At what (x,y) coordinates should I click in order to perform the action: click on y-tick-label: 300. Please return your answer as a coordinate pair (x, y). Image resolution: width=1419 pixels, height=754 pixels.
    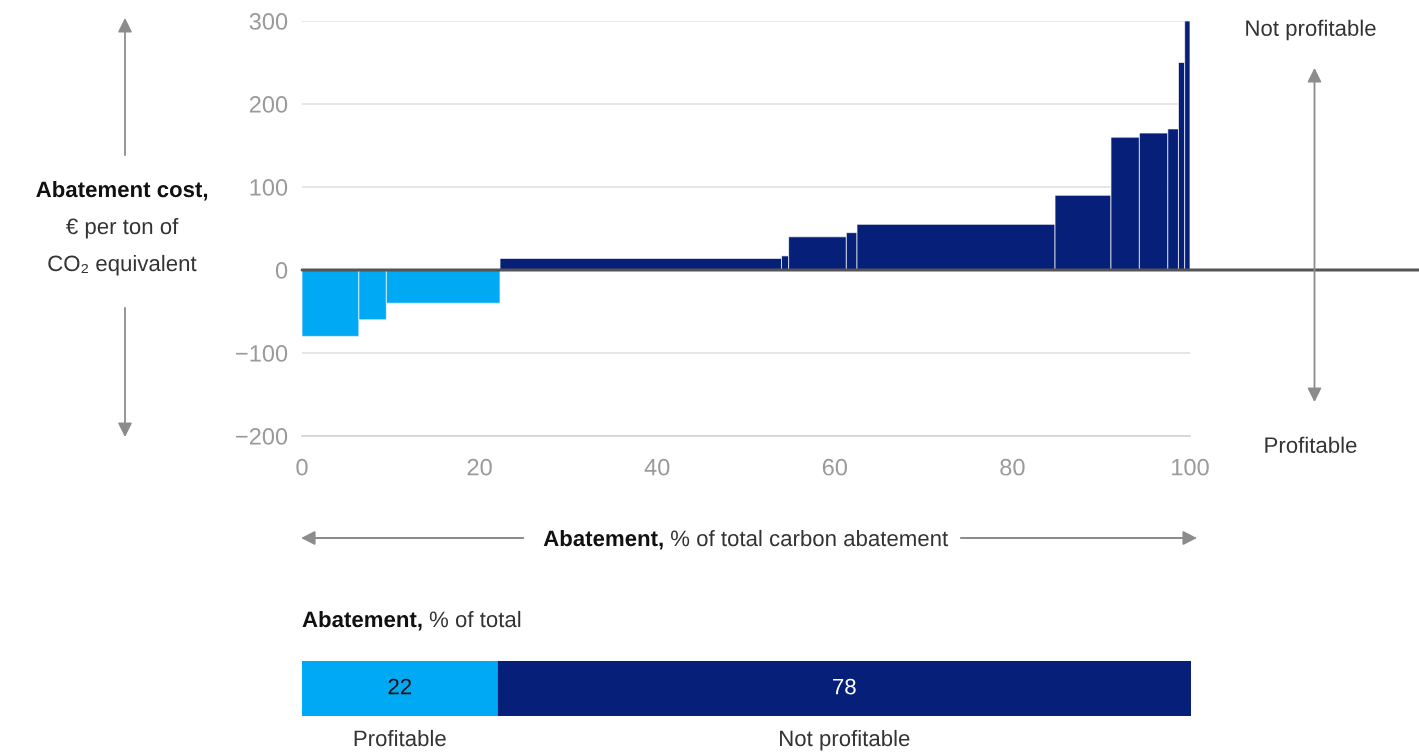
    Looking at the image, I should click on (268, 21).